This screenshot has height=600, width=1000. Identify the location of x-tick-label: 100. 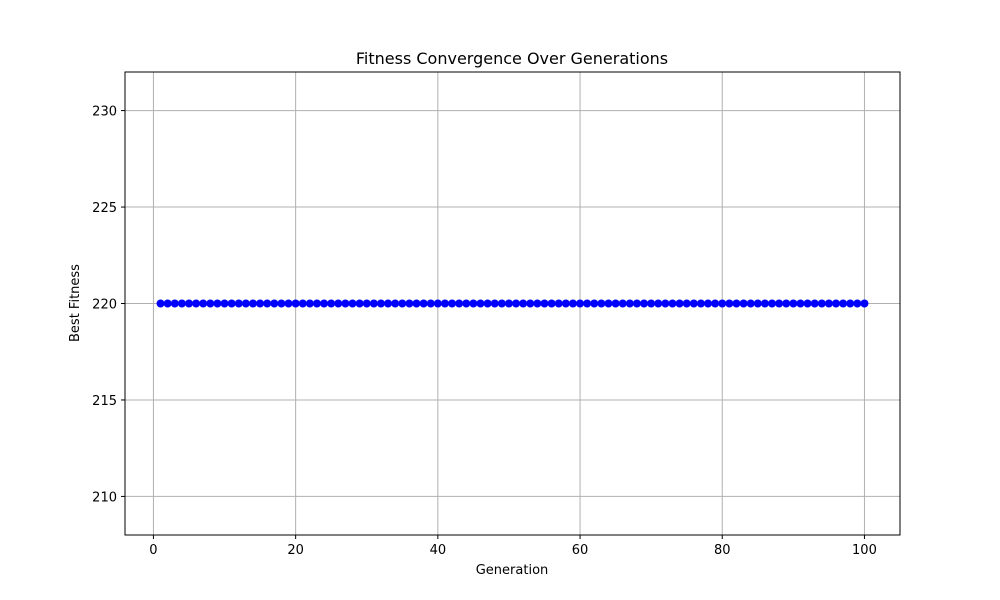
(864, 550).